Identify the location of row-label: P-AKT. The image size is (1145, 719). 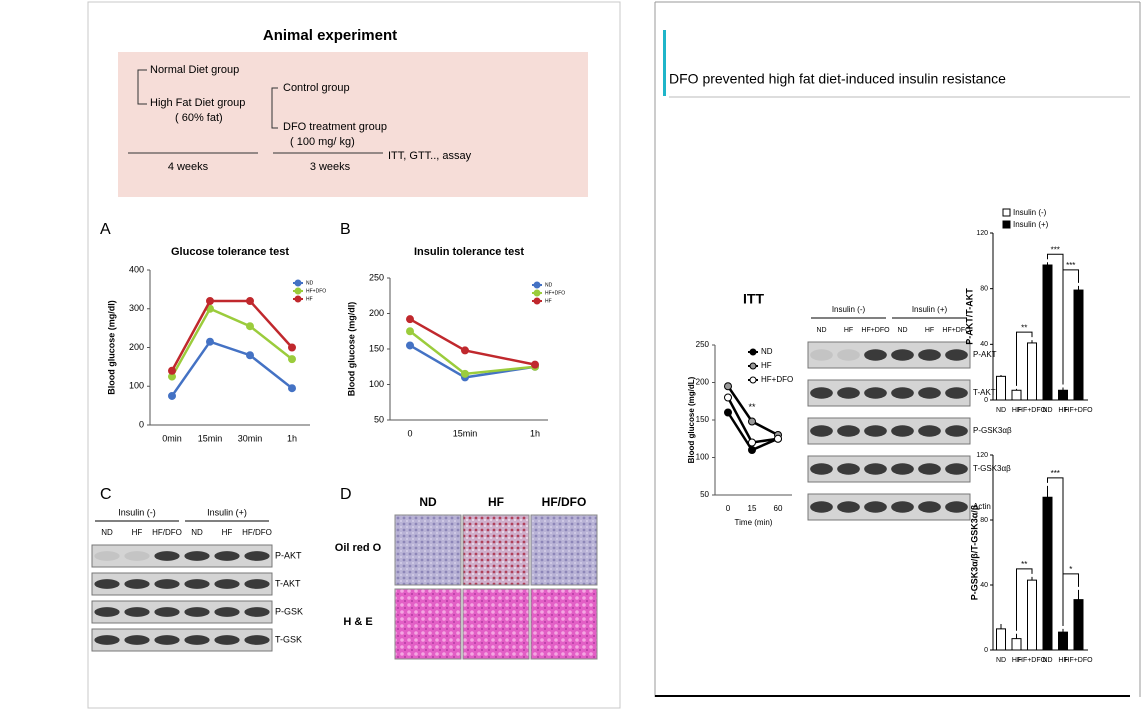
(985, 354).